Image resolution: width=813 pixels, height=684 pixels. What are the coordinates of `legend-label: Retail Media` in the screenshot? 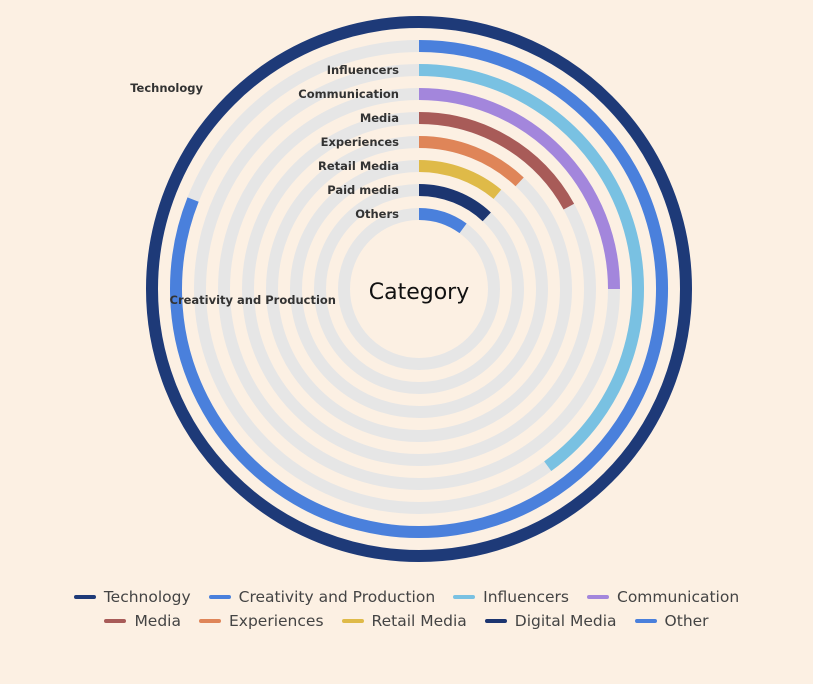 It's located at (419, 621).